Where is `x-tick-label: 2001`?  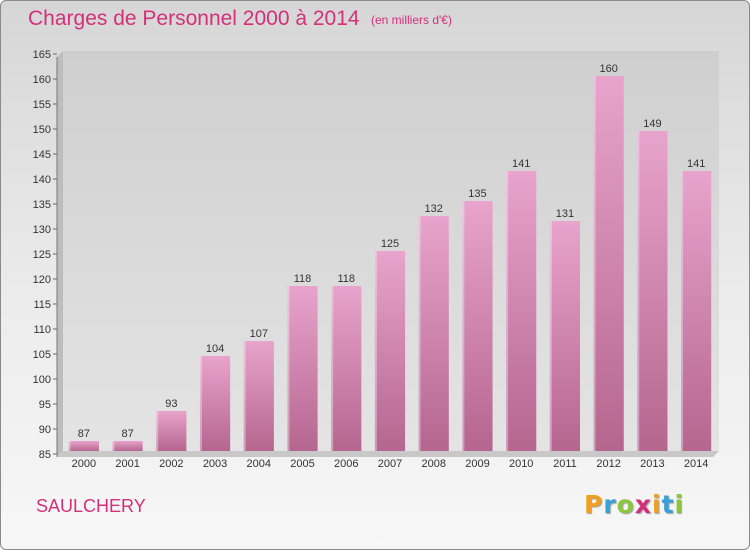
x-tick-label: 2001 is located at coordinates (127, 464).